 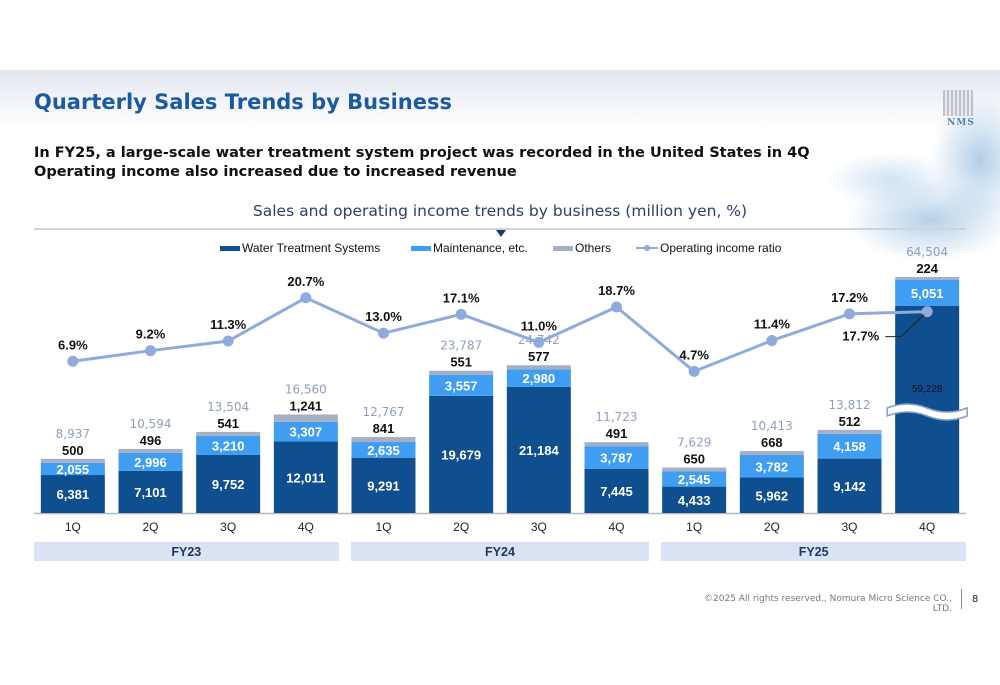 I want to click on bar-label-maintenance: 5,051, so click(x=927, y=293).